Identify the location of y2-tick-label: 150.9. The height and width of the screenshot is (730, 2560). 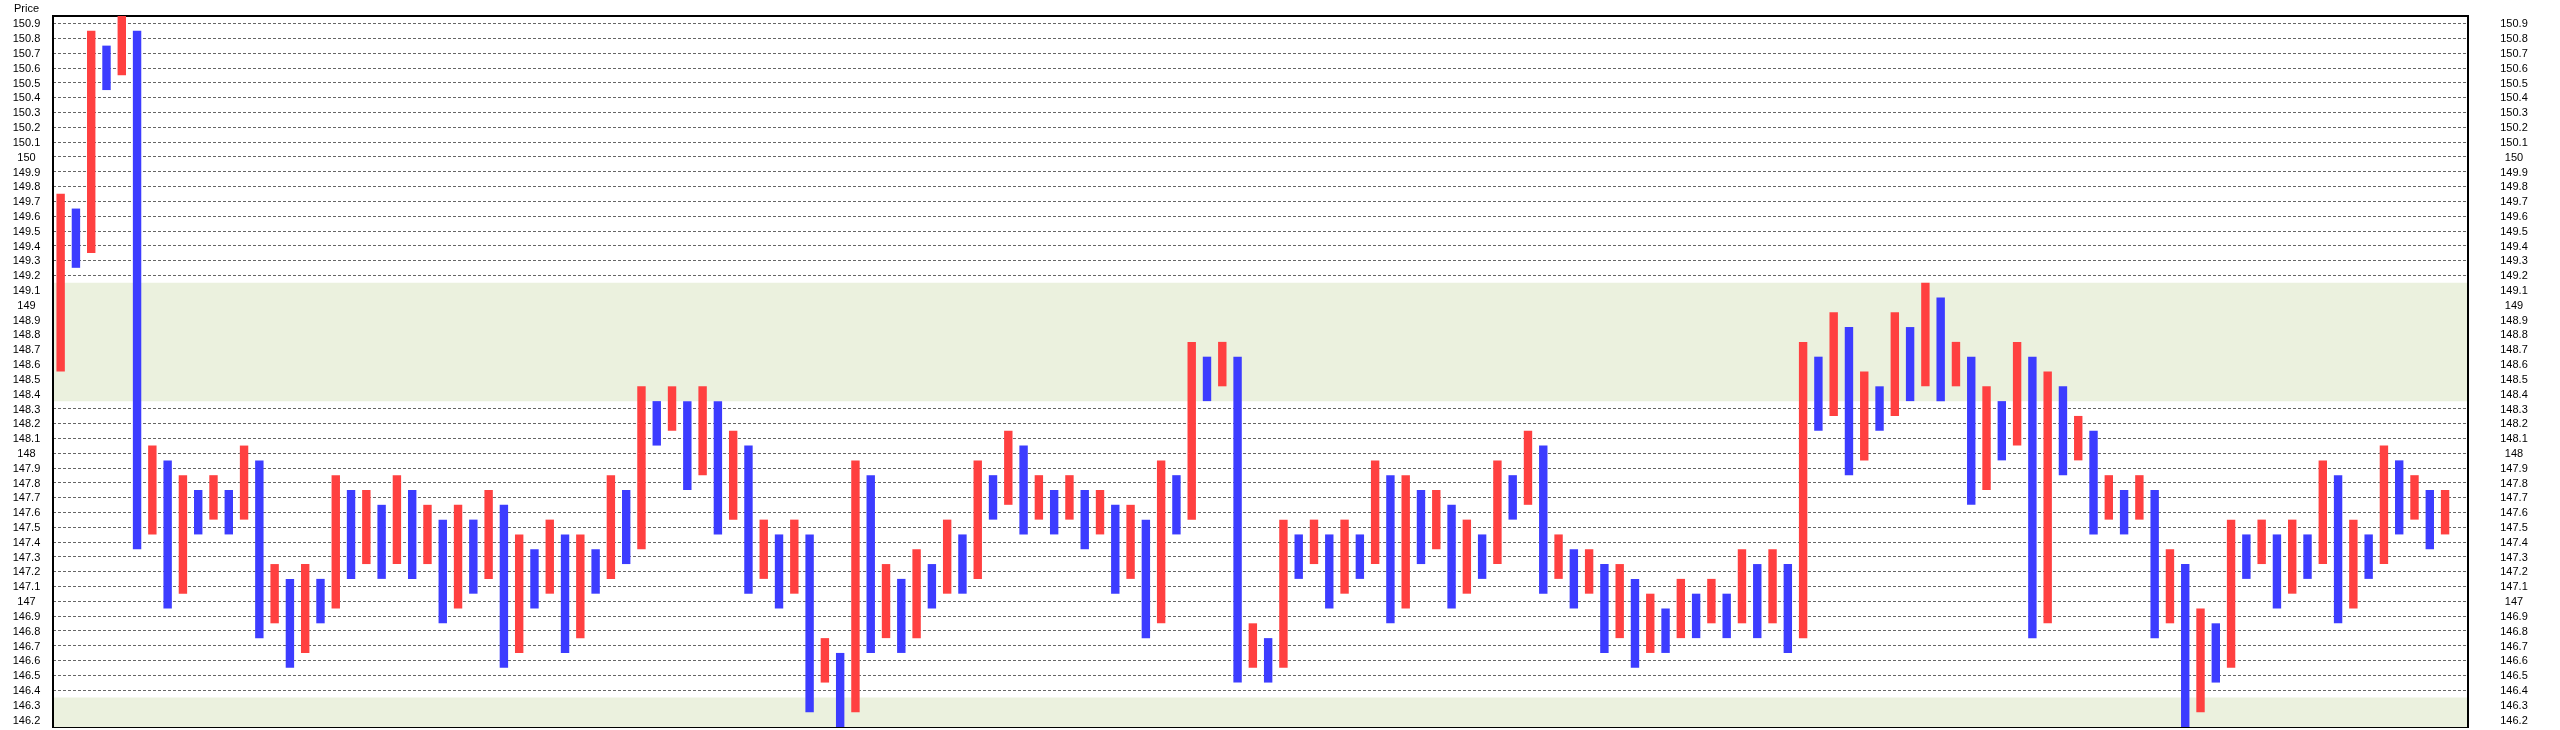
(2514, 23).